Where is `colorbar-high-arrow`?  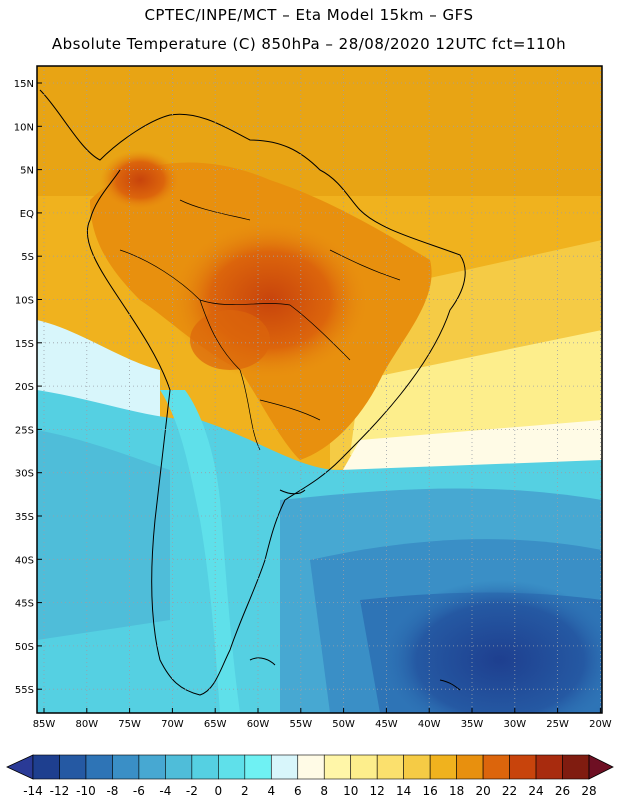
colorbar-high-arrow is located at coordinates (601, 767).